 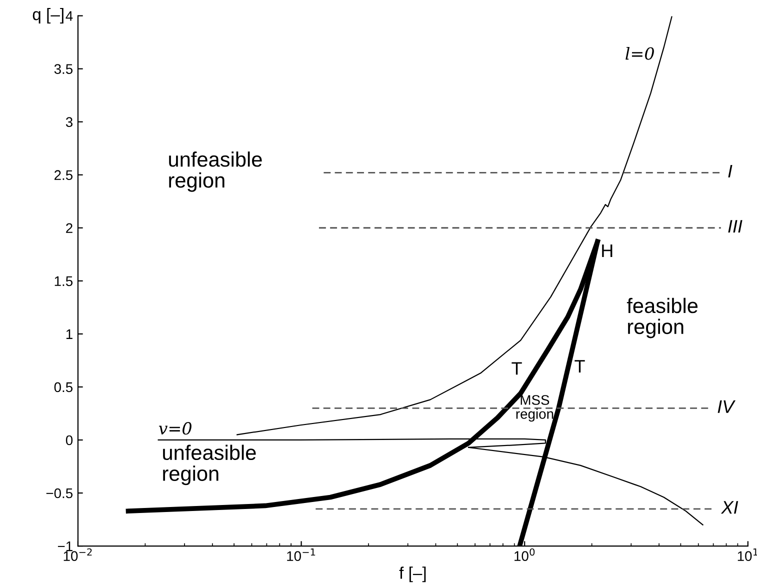 I want to click on y-tick-label: 0.5, so click(x=63, y=387).